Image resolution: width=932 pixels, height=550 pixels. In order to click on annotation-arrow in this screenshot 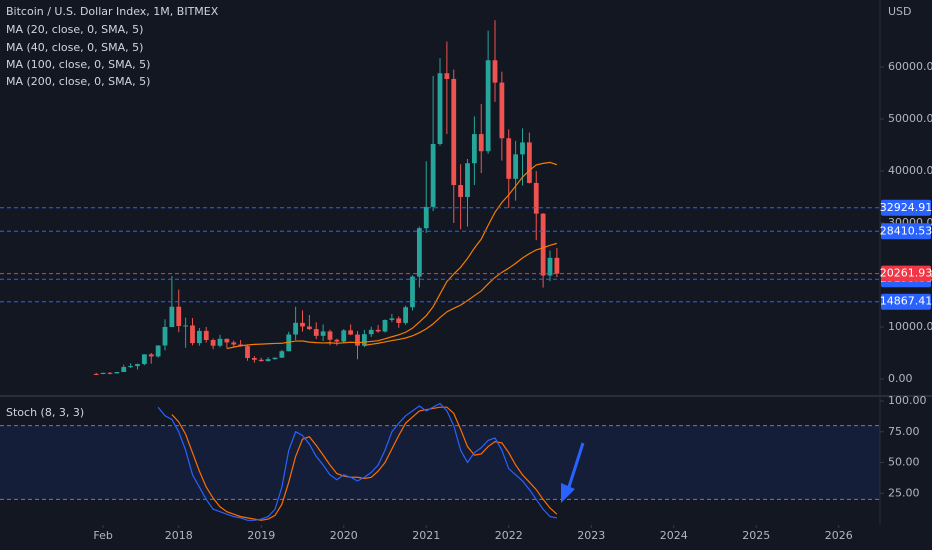, I will do `click(573, 472)`.